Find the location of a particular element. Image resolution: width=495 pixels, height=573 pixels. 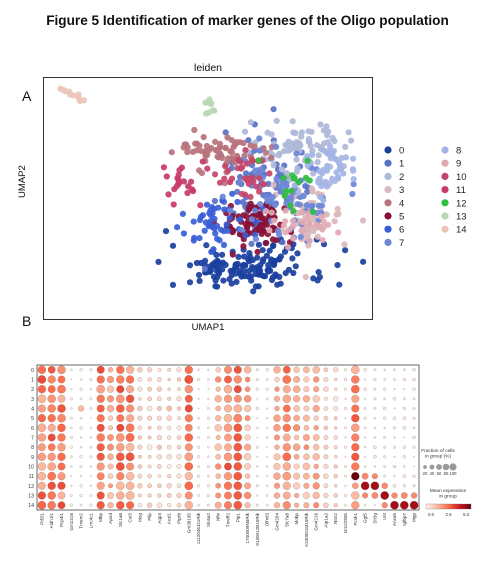

dotplot-gene-label: Aqp4 is located at coordinates (159, 518).